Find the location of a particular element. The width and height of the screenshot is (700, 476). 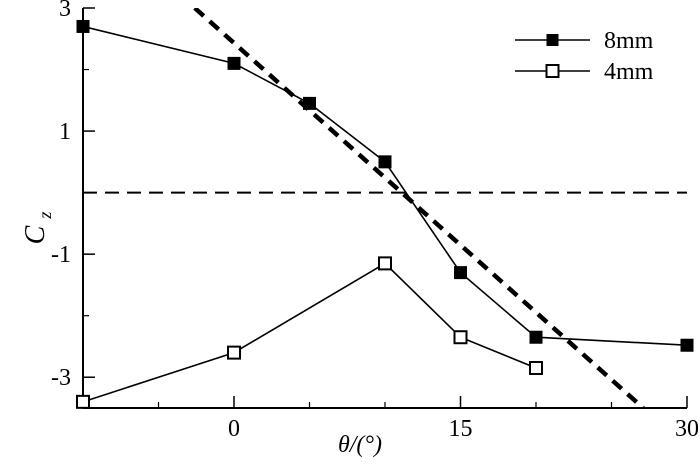

x-tick-label: 15 is located at coordinates (461, 429).